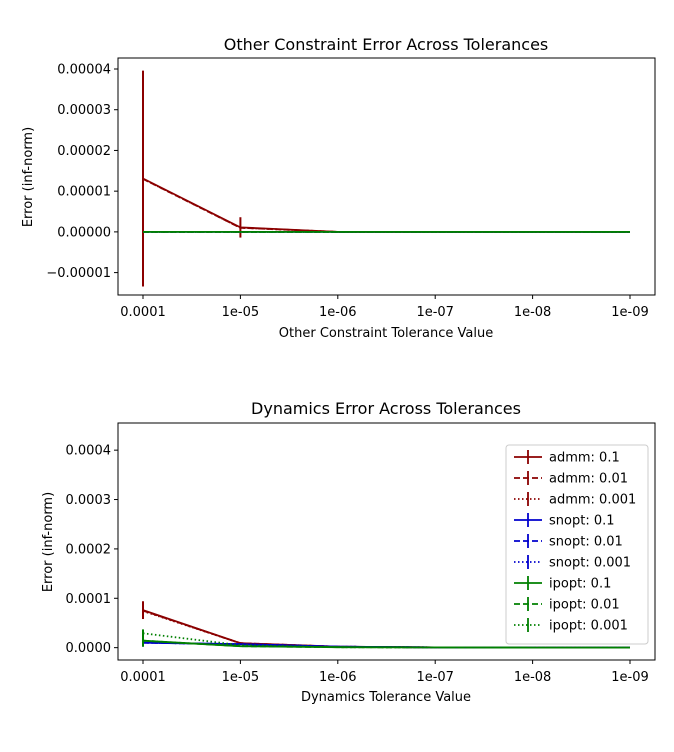 The width and height of the screenshot is (674, 752). What do you see at coordinates (386, 44) in the screenshot?
I see `chart-title: Other Constraint Error Across Tolerances` at bounding box center [386, 44].